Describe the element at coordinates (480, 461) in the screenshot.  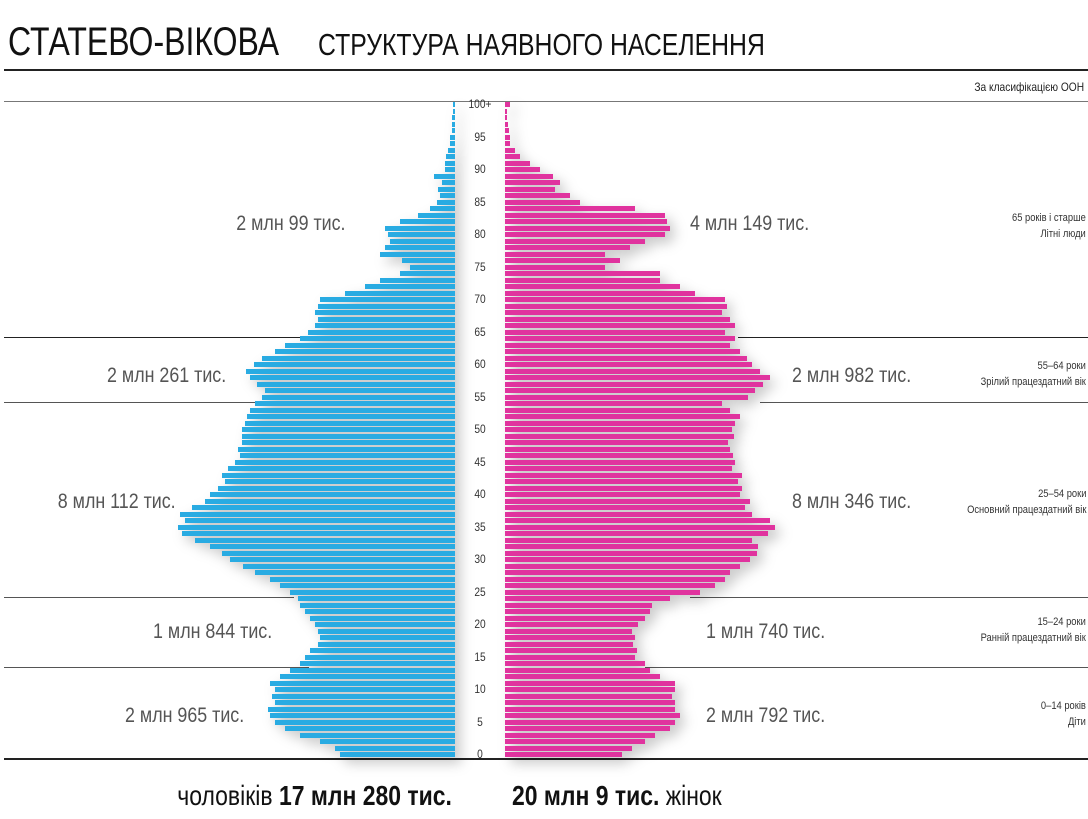
I see `age-tick-label: 45` at that location.